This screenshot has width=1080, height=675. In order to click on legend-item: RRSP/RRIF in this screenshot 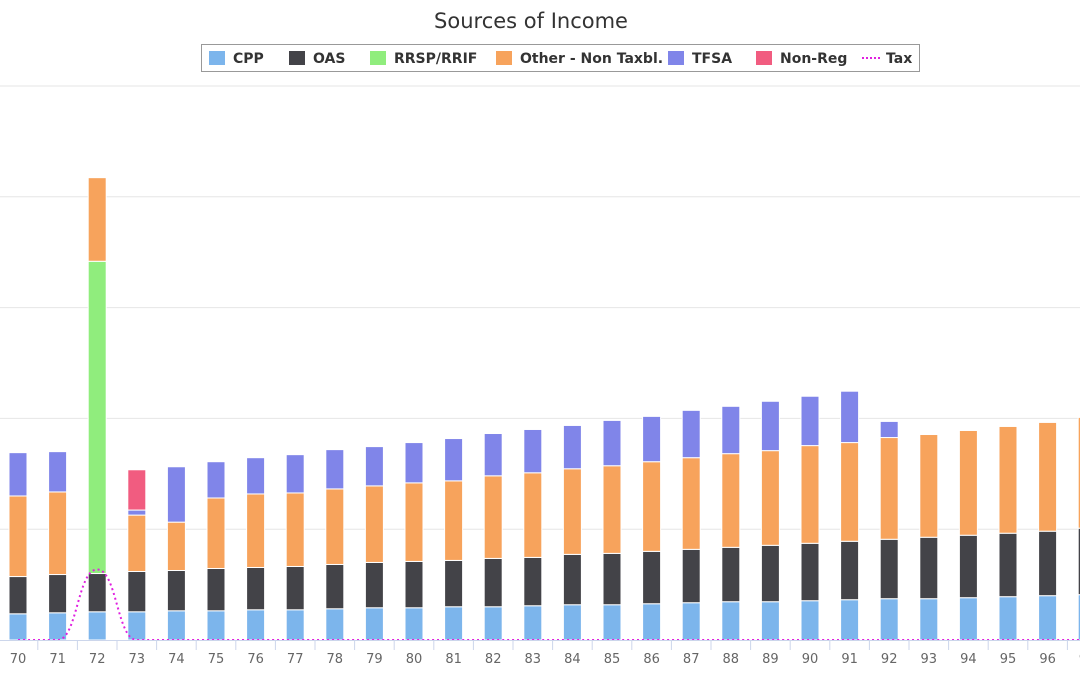, I will do `click(423, 59)`.